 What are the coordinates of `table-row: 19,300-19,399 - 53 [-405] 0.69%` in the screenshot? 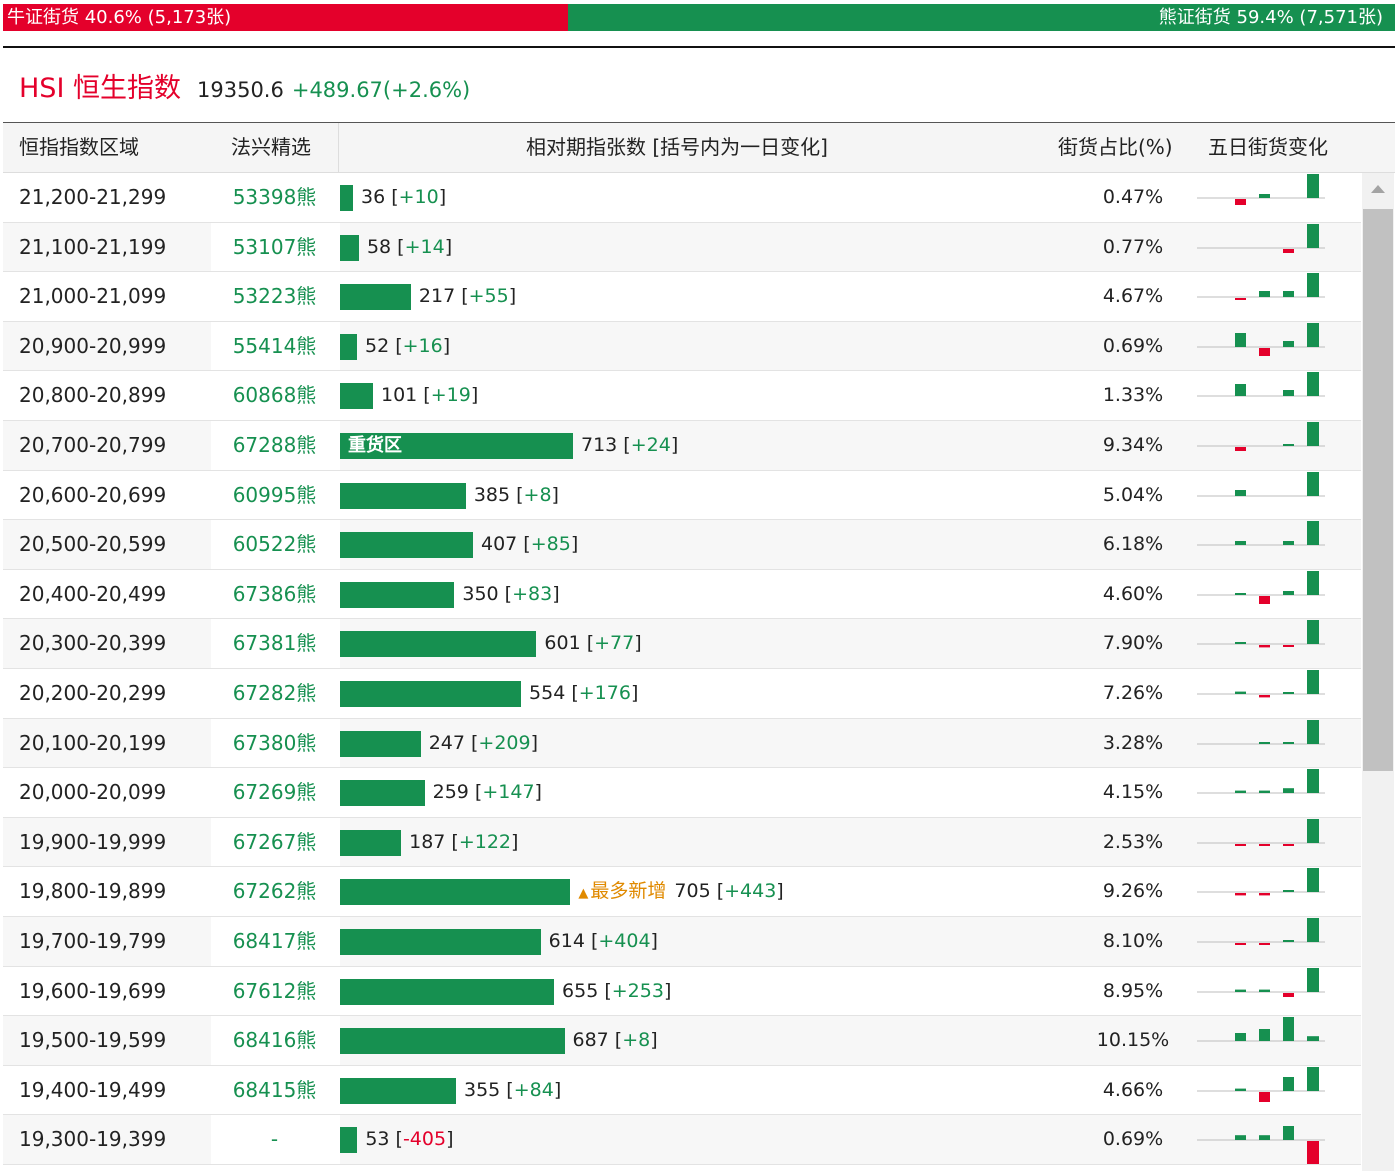 It's located at (682, 1140).